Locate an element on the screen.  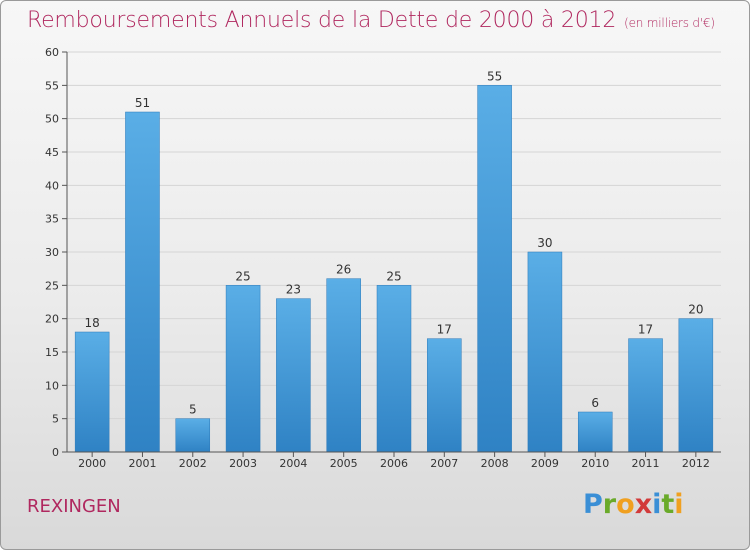
chart-unit: (en milliers d'€) is located at coordinates (669, 23).